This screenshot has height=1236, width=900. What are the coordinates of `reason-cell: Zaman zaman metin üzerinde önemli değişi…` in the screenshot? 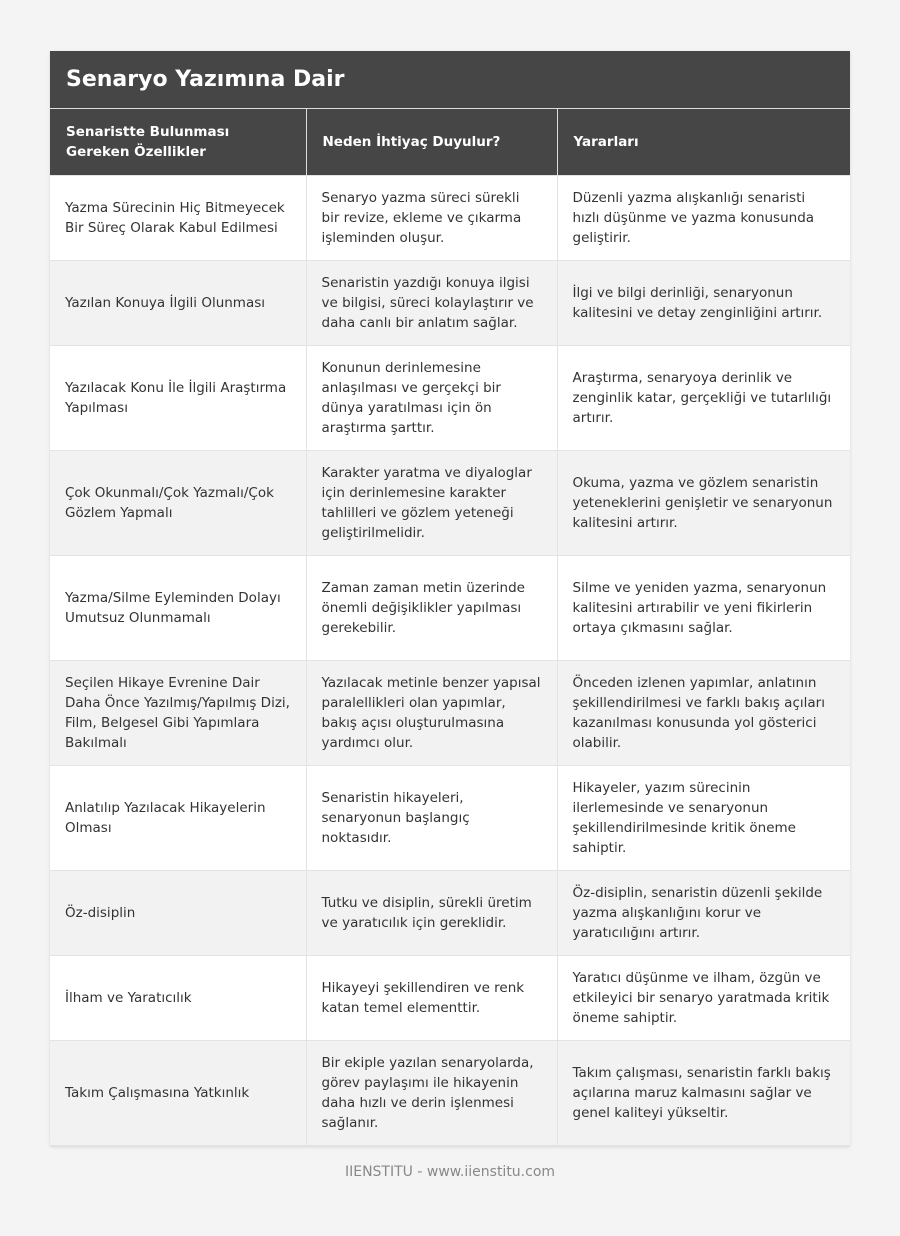 It's located at (431, 608).